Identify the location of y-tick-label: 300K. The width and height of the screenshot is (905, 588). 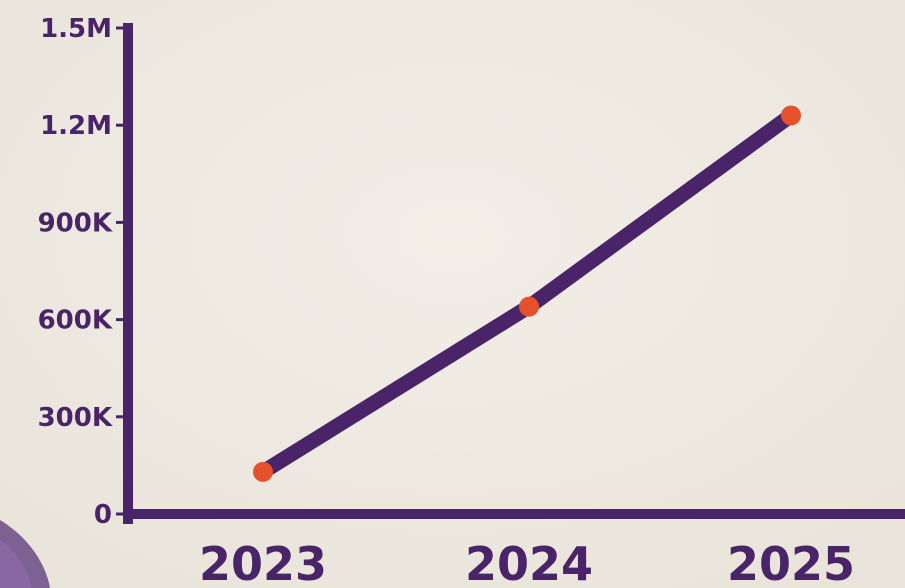
(75, 418).